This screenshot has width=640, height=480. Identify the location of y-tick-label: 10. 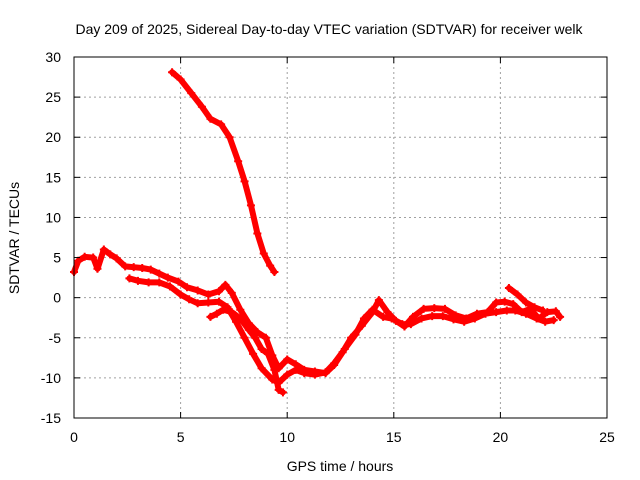
(53, 217).